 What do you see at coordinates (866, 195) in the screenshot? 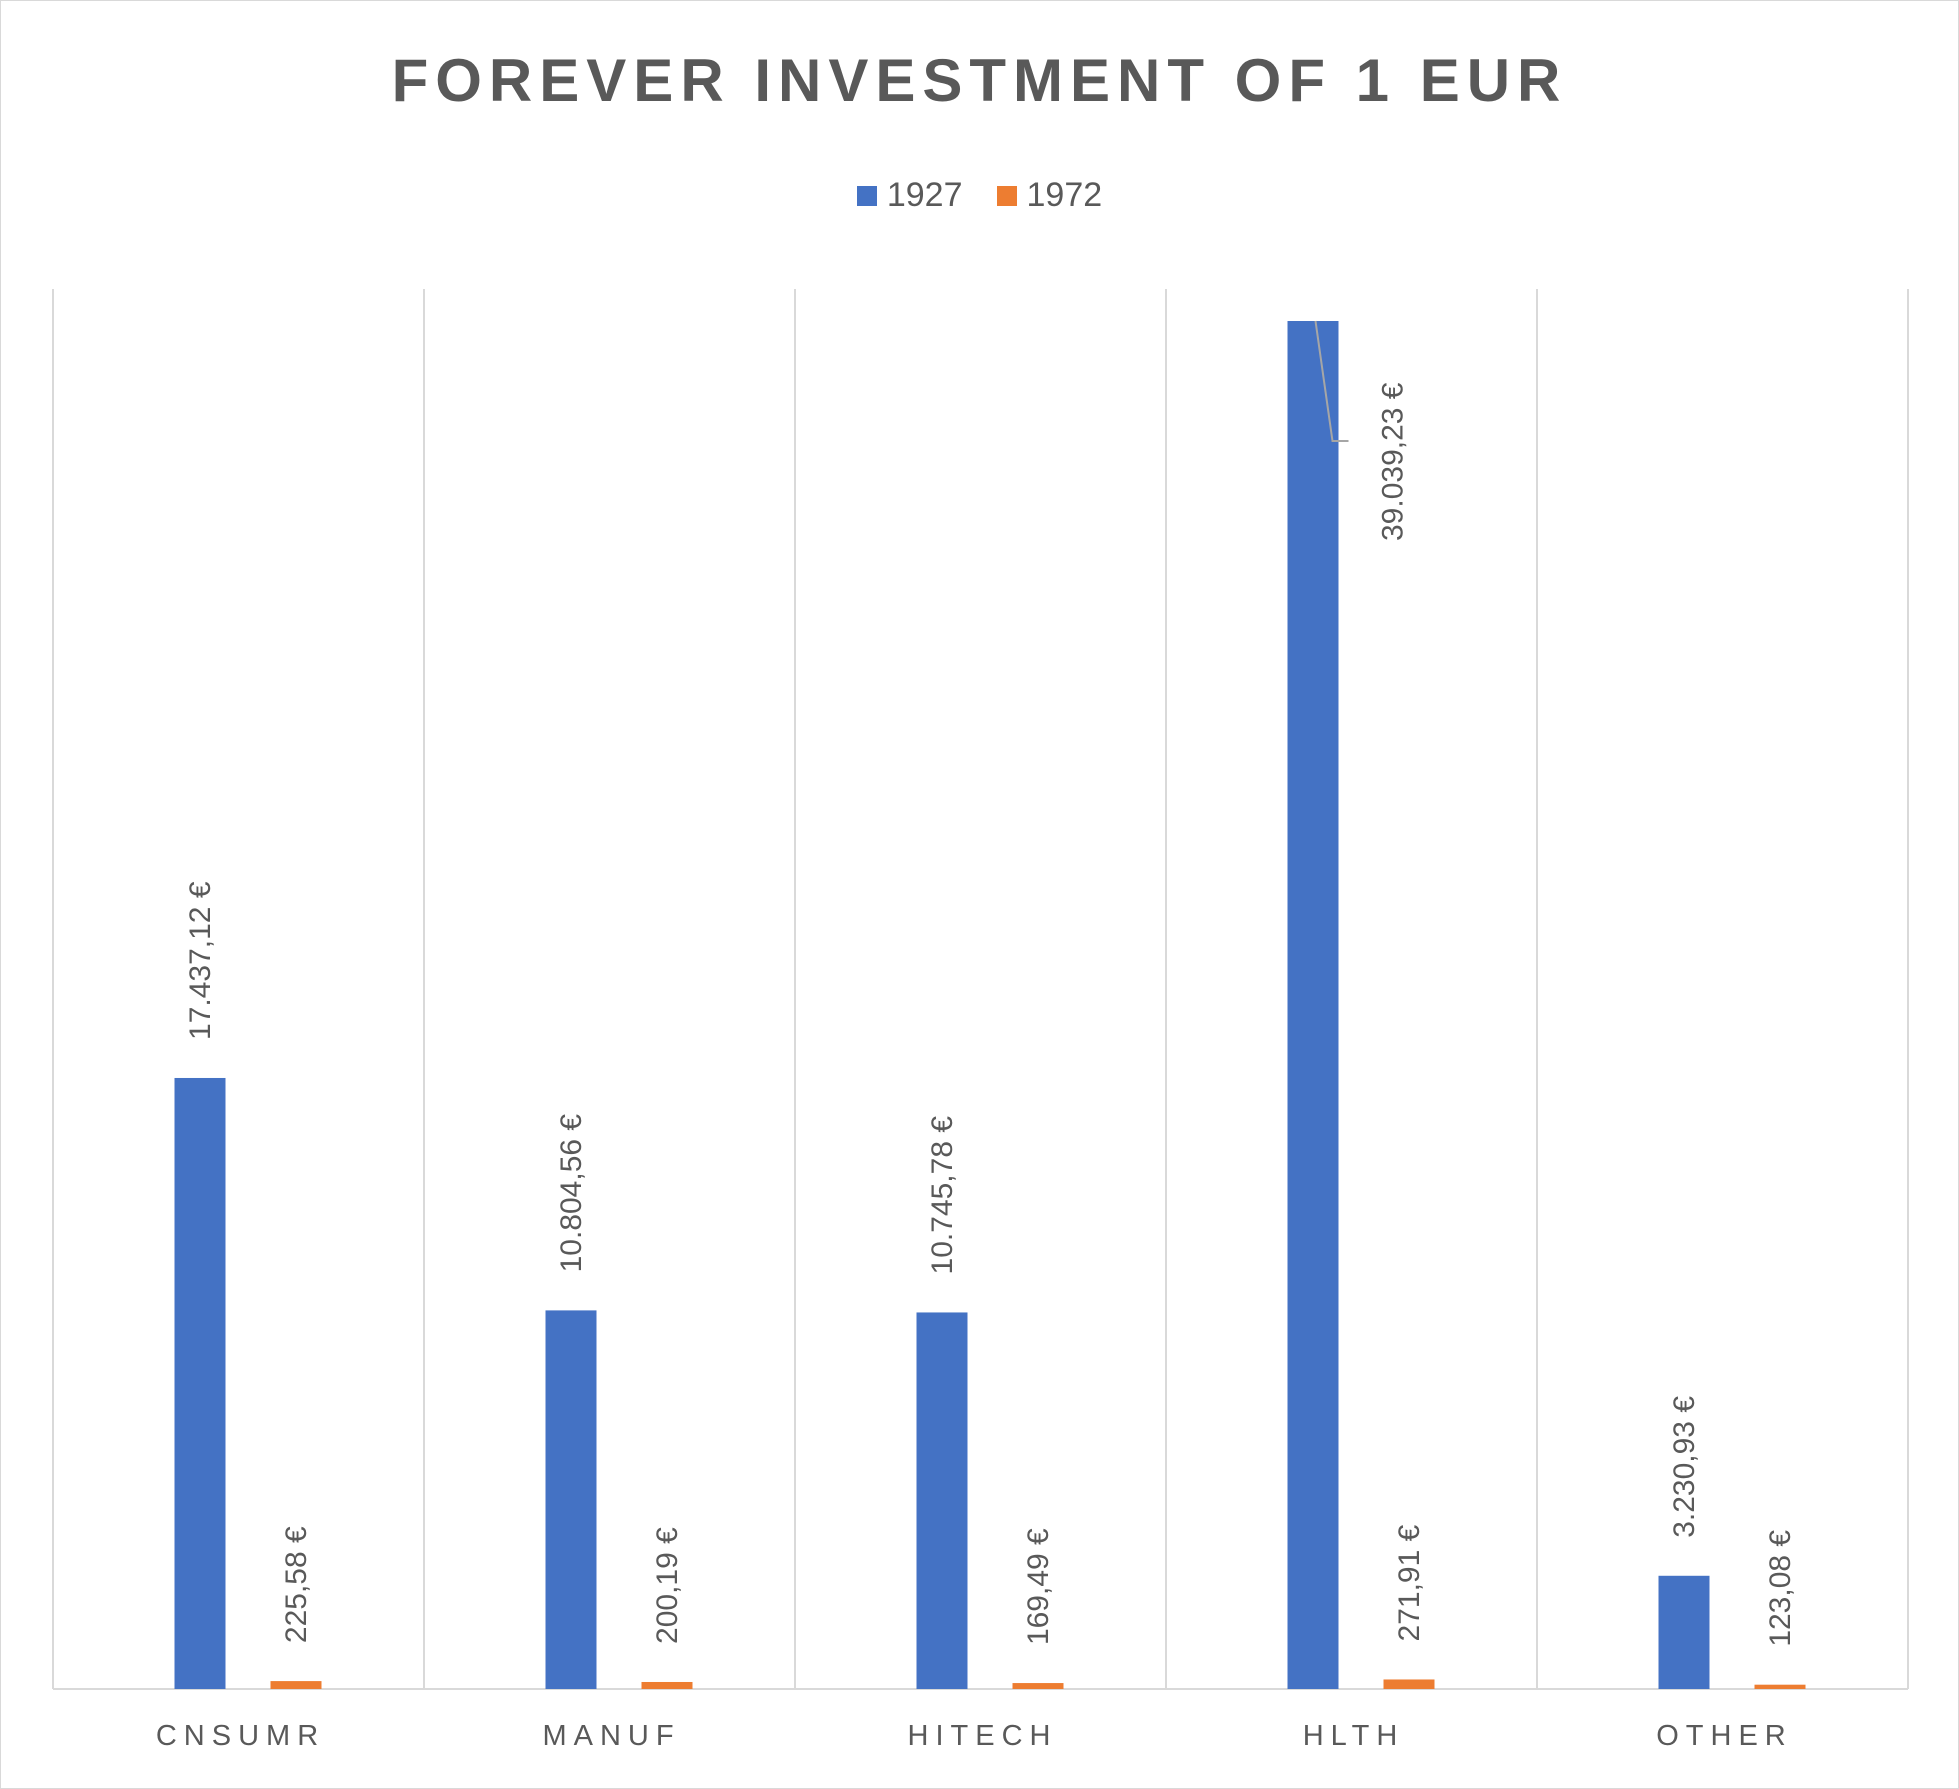
I see `legend-swatch-1927` at bounding box center [866, 195].